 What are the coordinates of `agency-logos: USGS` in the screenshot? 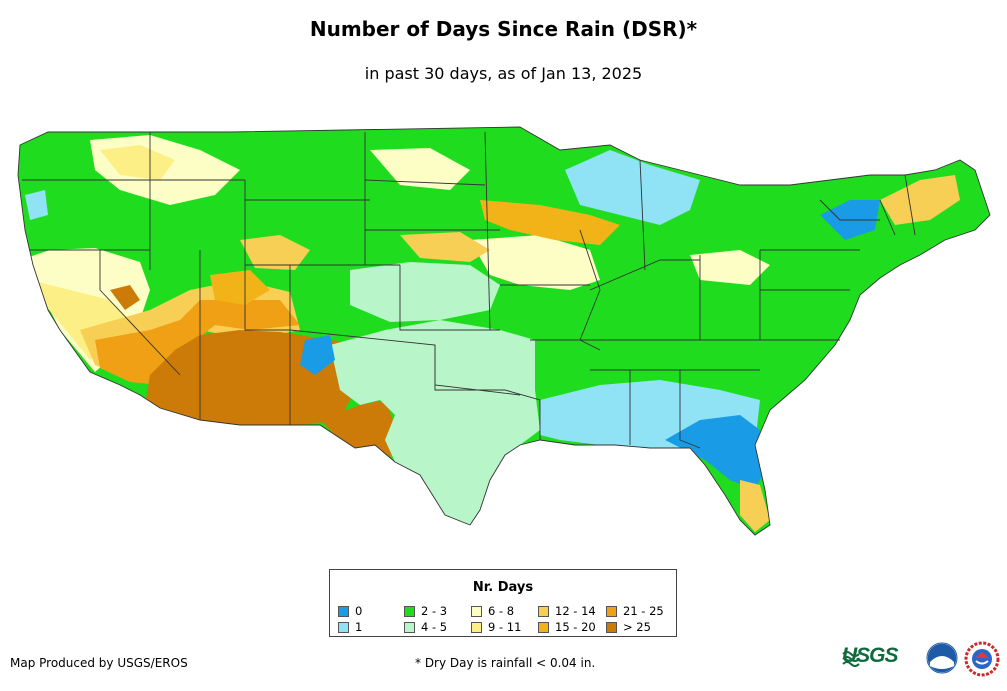 It's located at (923, 661).